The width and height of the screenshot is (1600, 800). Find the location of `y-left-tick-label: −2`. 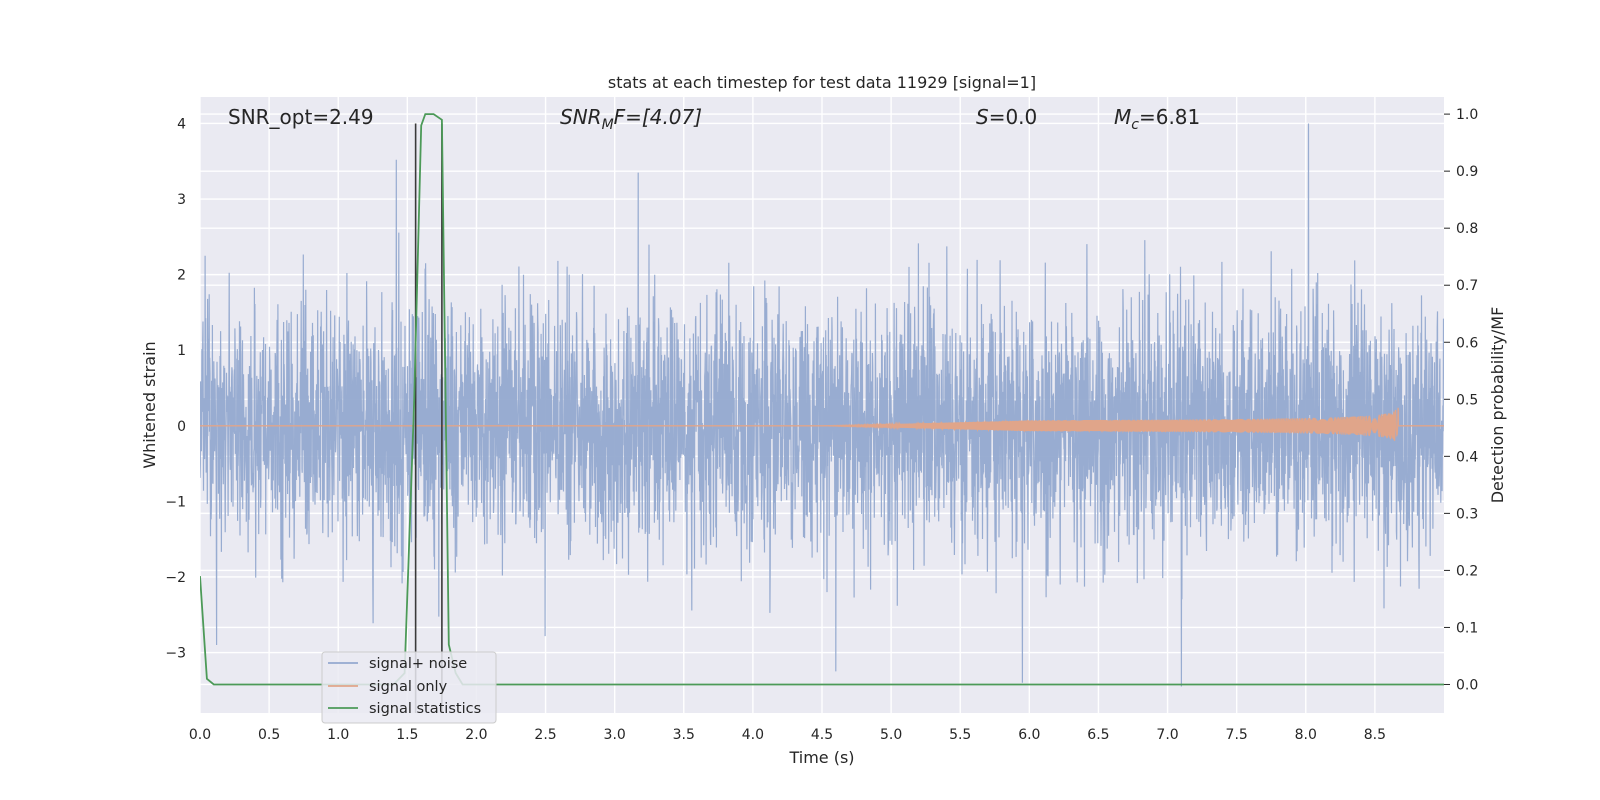

y-left-tick-label: −2 is located at coordinates (175, 578).